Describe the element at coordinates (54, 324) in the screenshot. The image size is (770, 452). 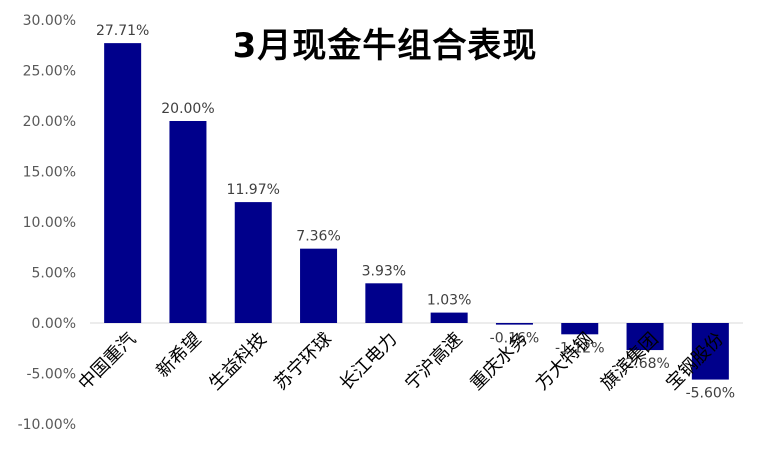
I see `y-tick-label: 0.00%` at that location.